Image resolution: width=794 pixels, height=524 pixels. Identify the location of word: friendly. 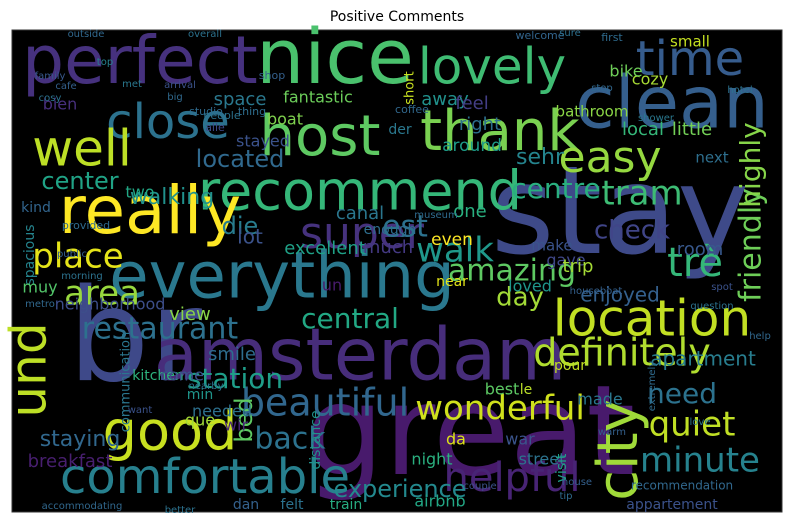
(751, 245).